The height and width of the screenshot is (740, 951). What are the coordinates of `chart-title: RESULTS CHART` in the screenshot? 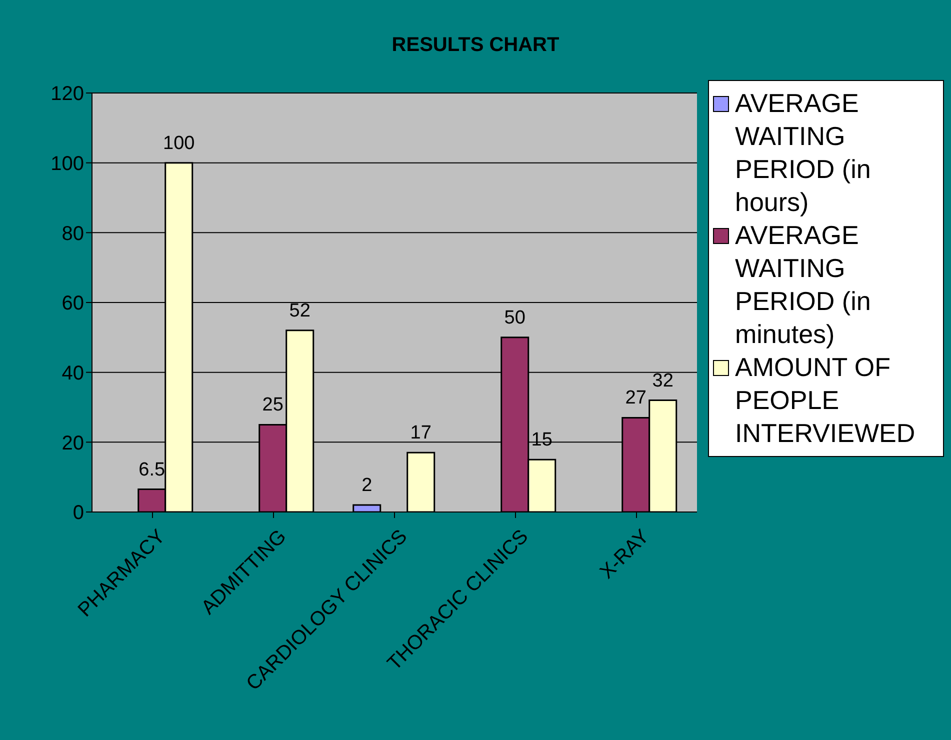 It's located at (475, 45).